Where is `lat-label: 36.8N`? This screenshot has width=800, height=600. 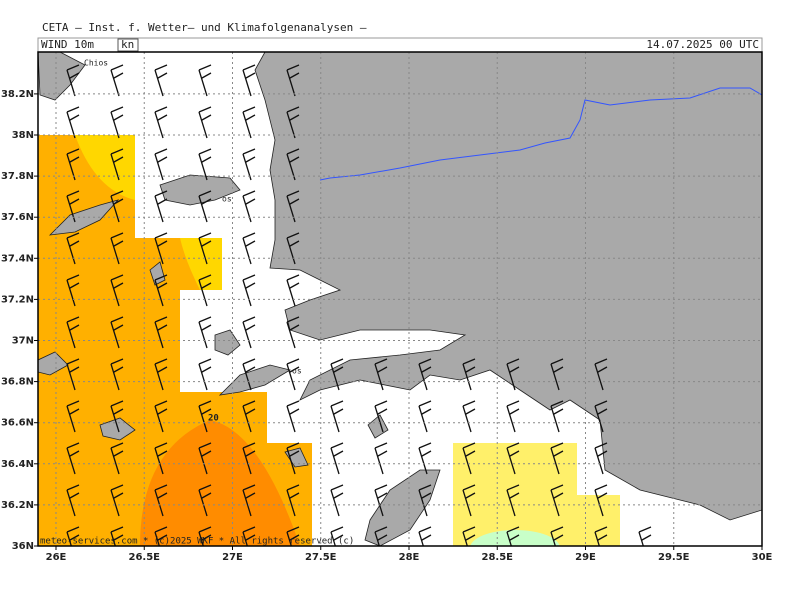
lat-label: 36.8N is located at coordinates (17, 382).